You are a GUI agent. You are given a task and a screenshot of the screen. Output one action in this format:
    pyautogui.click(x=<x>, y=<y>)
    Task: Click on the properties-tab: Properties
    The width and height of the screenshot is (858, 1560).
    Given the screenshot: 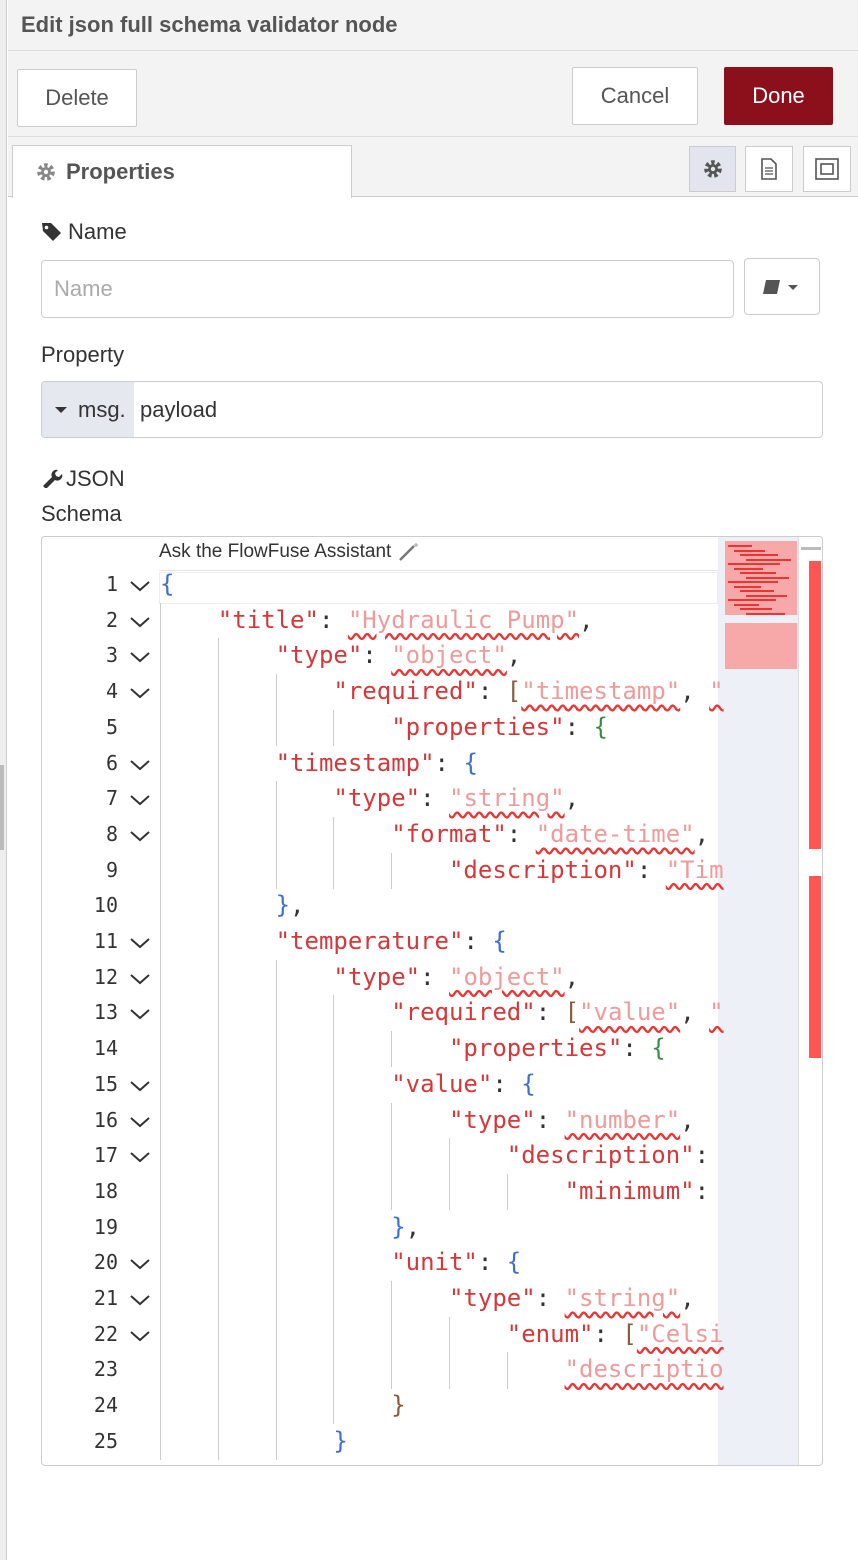 What is the action you would take?
    pyautogui.click(x=182, y=171)
    